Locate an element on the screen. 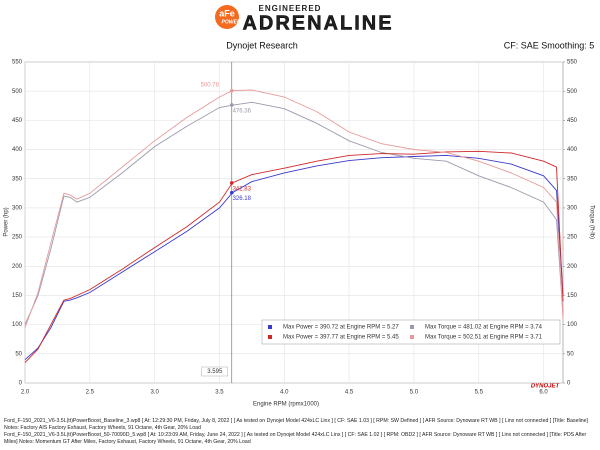  y2-tick-label: 200 is located at coordinates (572, 267).